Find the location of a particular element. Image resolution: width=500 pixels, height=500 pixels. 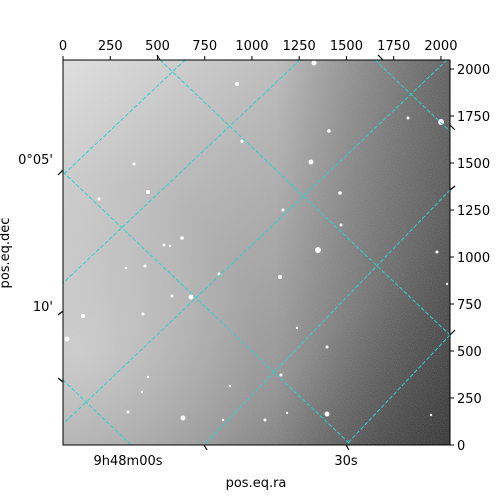

top-x-tick-label: 1000 is located at coordinates (251, 46).